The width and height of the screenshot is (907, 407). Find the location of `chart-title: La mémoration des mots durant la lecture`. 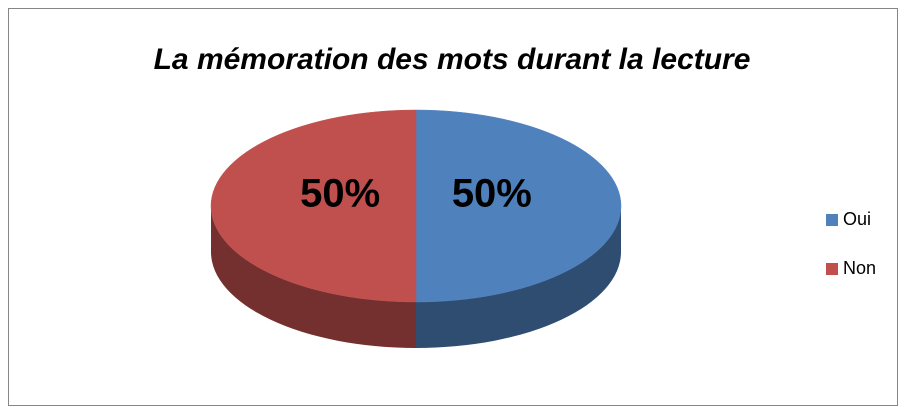

chart-title: La mémoration des mots durant la lecture is located at coordinates (452, 59).